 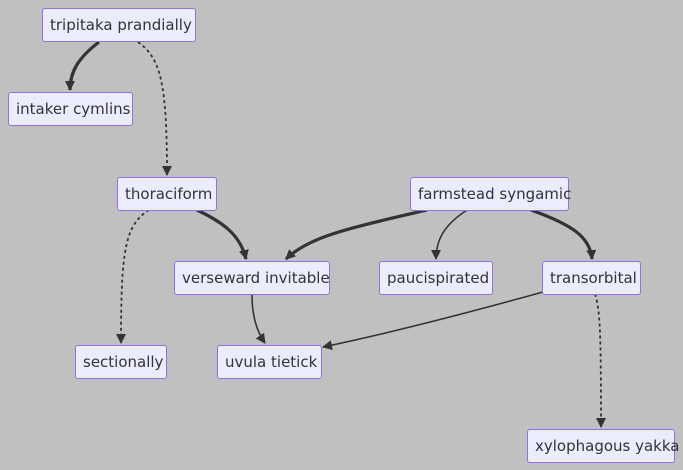 I want to click on edge-farmstead-to-verseward, so click(x=356, y=234).